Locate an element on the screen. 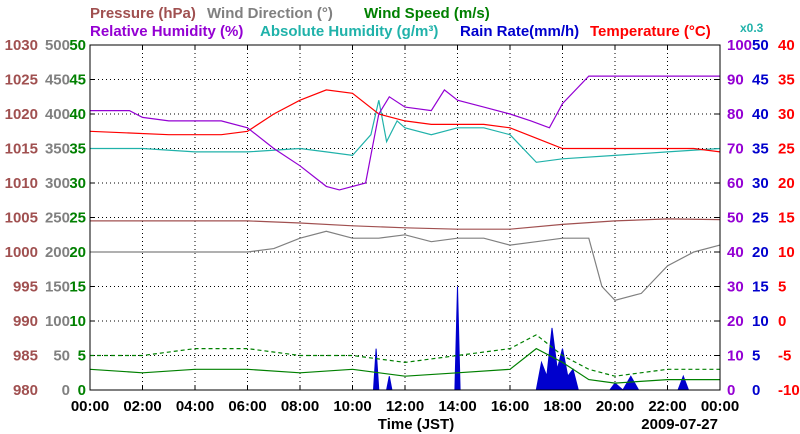  y-tick-label-absolute-humidity-rain: 15 is located at coordinates (760, 287).